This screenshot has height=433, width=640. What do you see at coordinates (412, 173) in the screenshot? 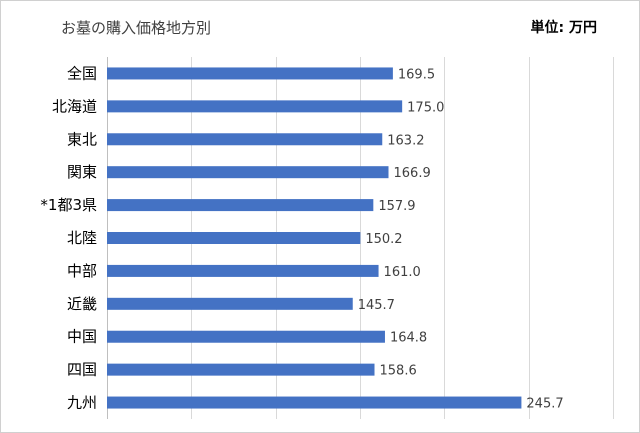
I see `data-label: 166.9` at bounding box center [412, 173].